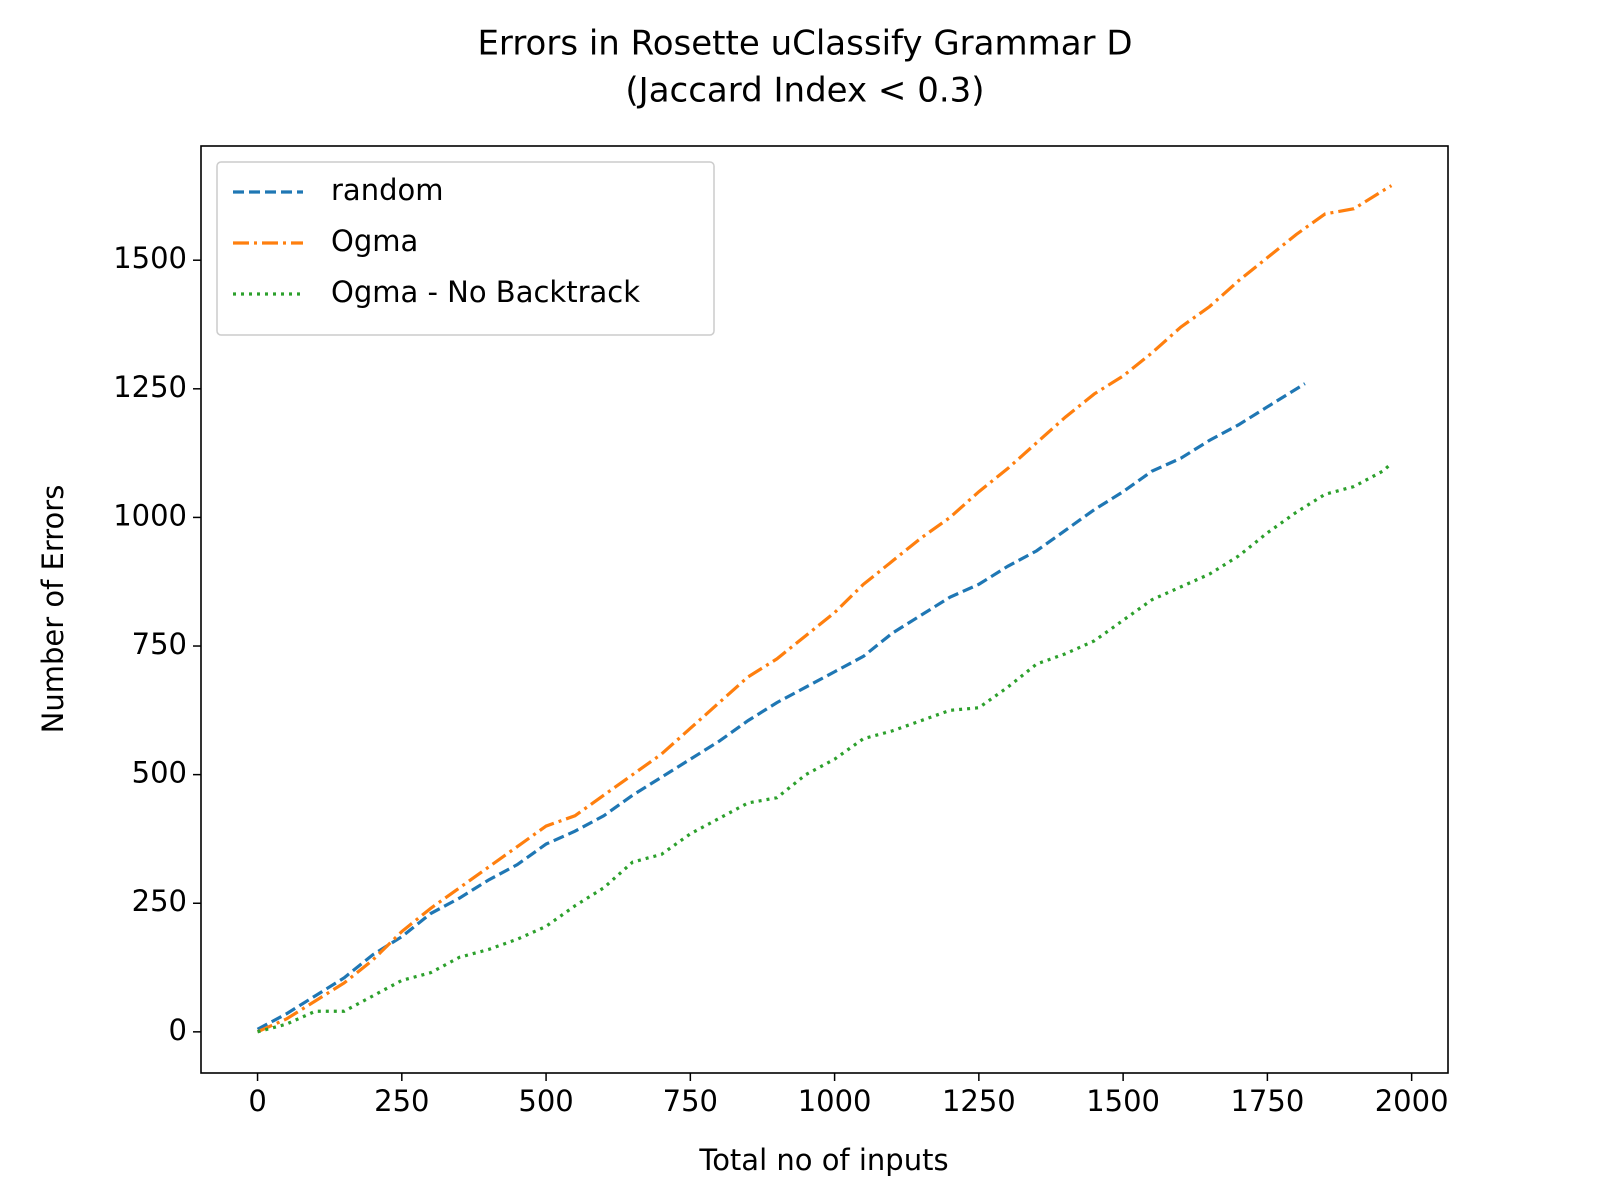 This screenshot has width=1600, height=1200. Describe the element at coordinates (159, 644) in the screenshot. I see `y-tick-label: 750` at that location.